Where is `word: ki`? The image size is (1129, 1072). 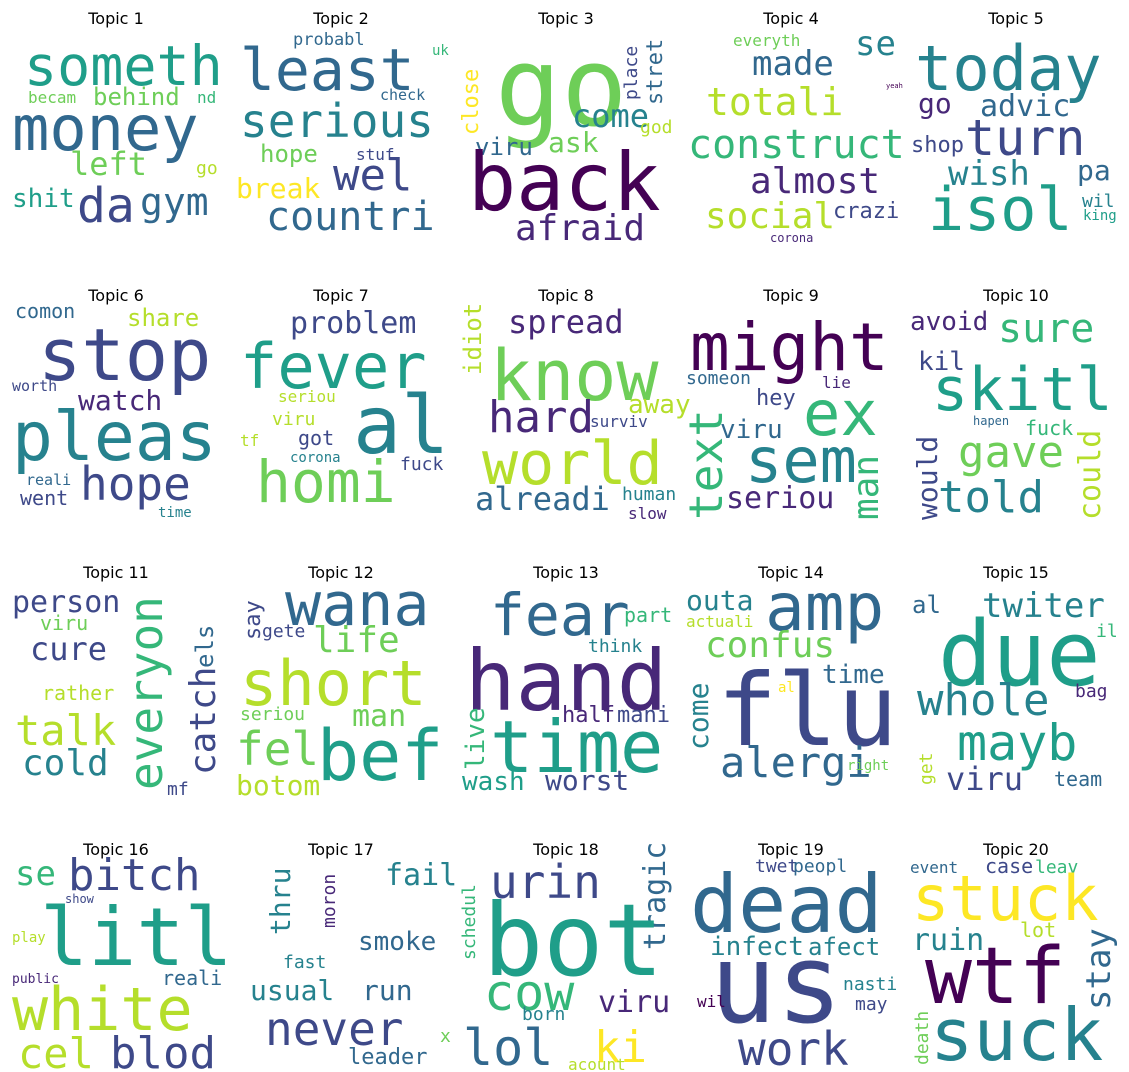 word: ki is located at coordinates (620, 1047).